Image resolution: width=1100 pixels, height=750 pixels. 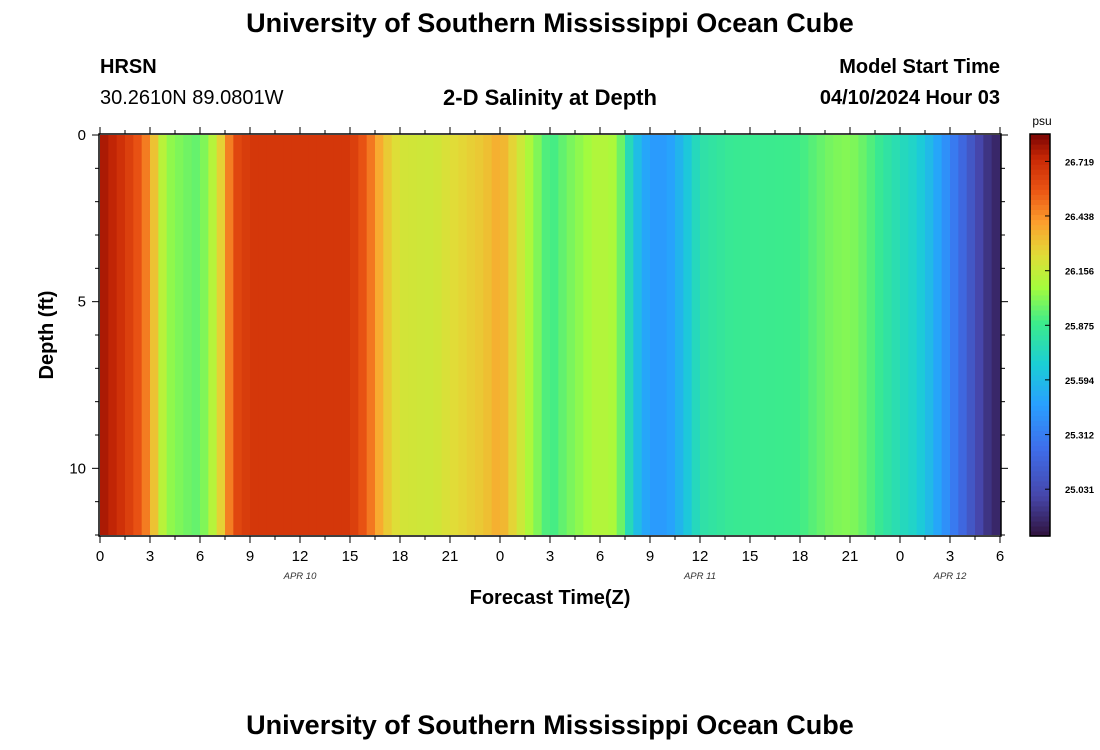 I want to click on x-tick-label: 21, so click(x=450, y=556).